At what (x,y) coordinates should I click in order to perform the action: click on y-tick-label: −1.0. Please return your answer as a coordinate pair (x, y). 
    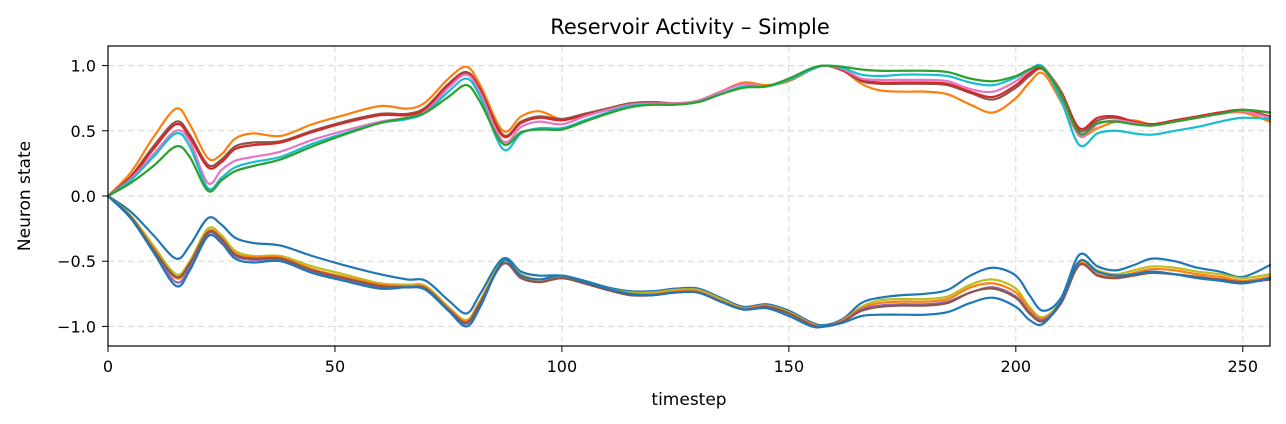
    Looking at the image, I should click on (76, 326).